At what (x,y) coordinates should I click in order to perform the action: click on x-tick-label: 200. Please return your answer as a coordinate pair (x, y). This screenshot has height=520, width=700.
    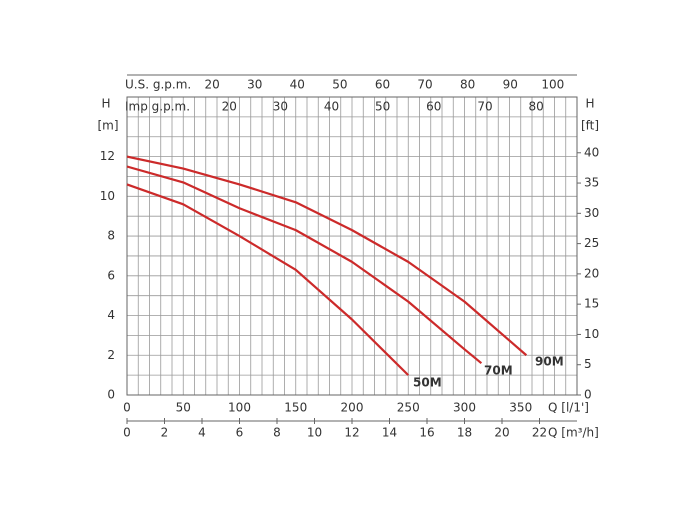
    Looking at the image, I should click on (352, 408).